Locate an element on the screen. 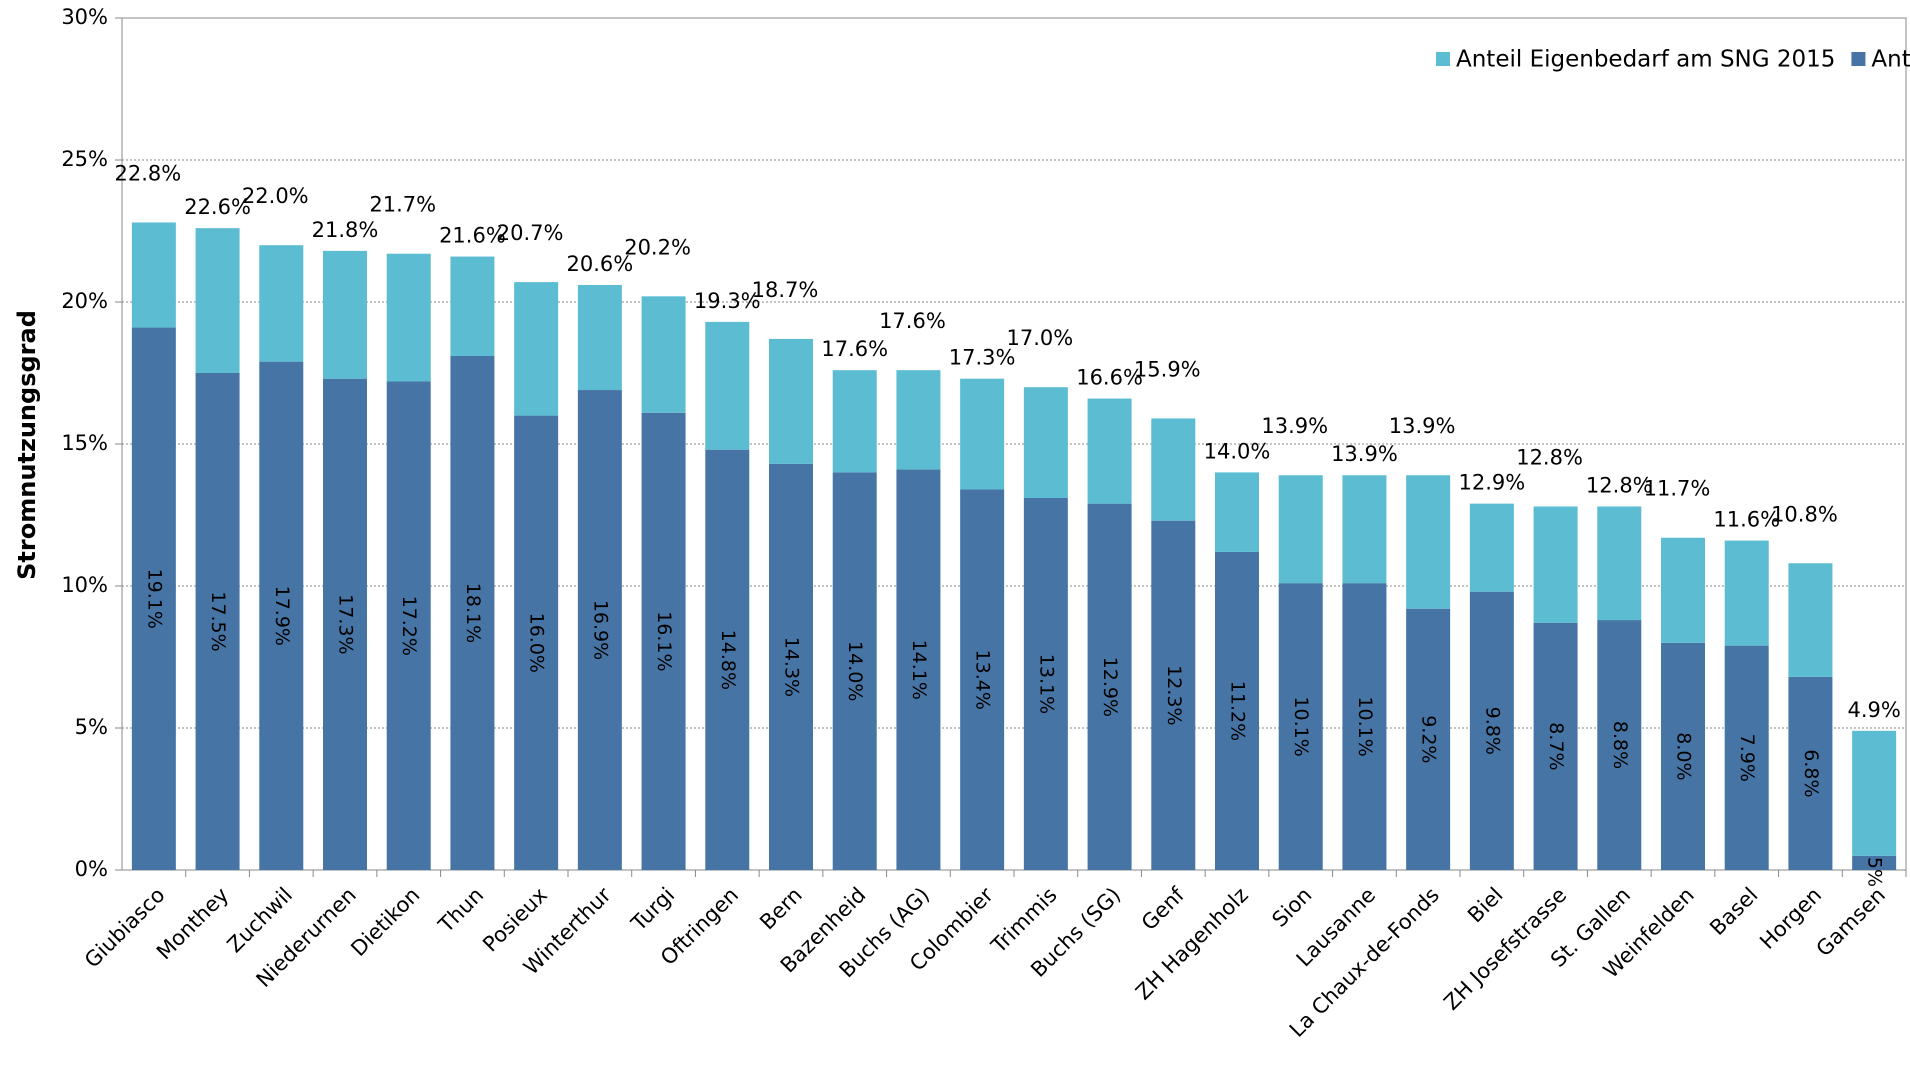 This screenshot has width=1910, height=1072. value-label: 9.2% is located at coordinates (1429, 739).